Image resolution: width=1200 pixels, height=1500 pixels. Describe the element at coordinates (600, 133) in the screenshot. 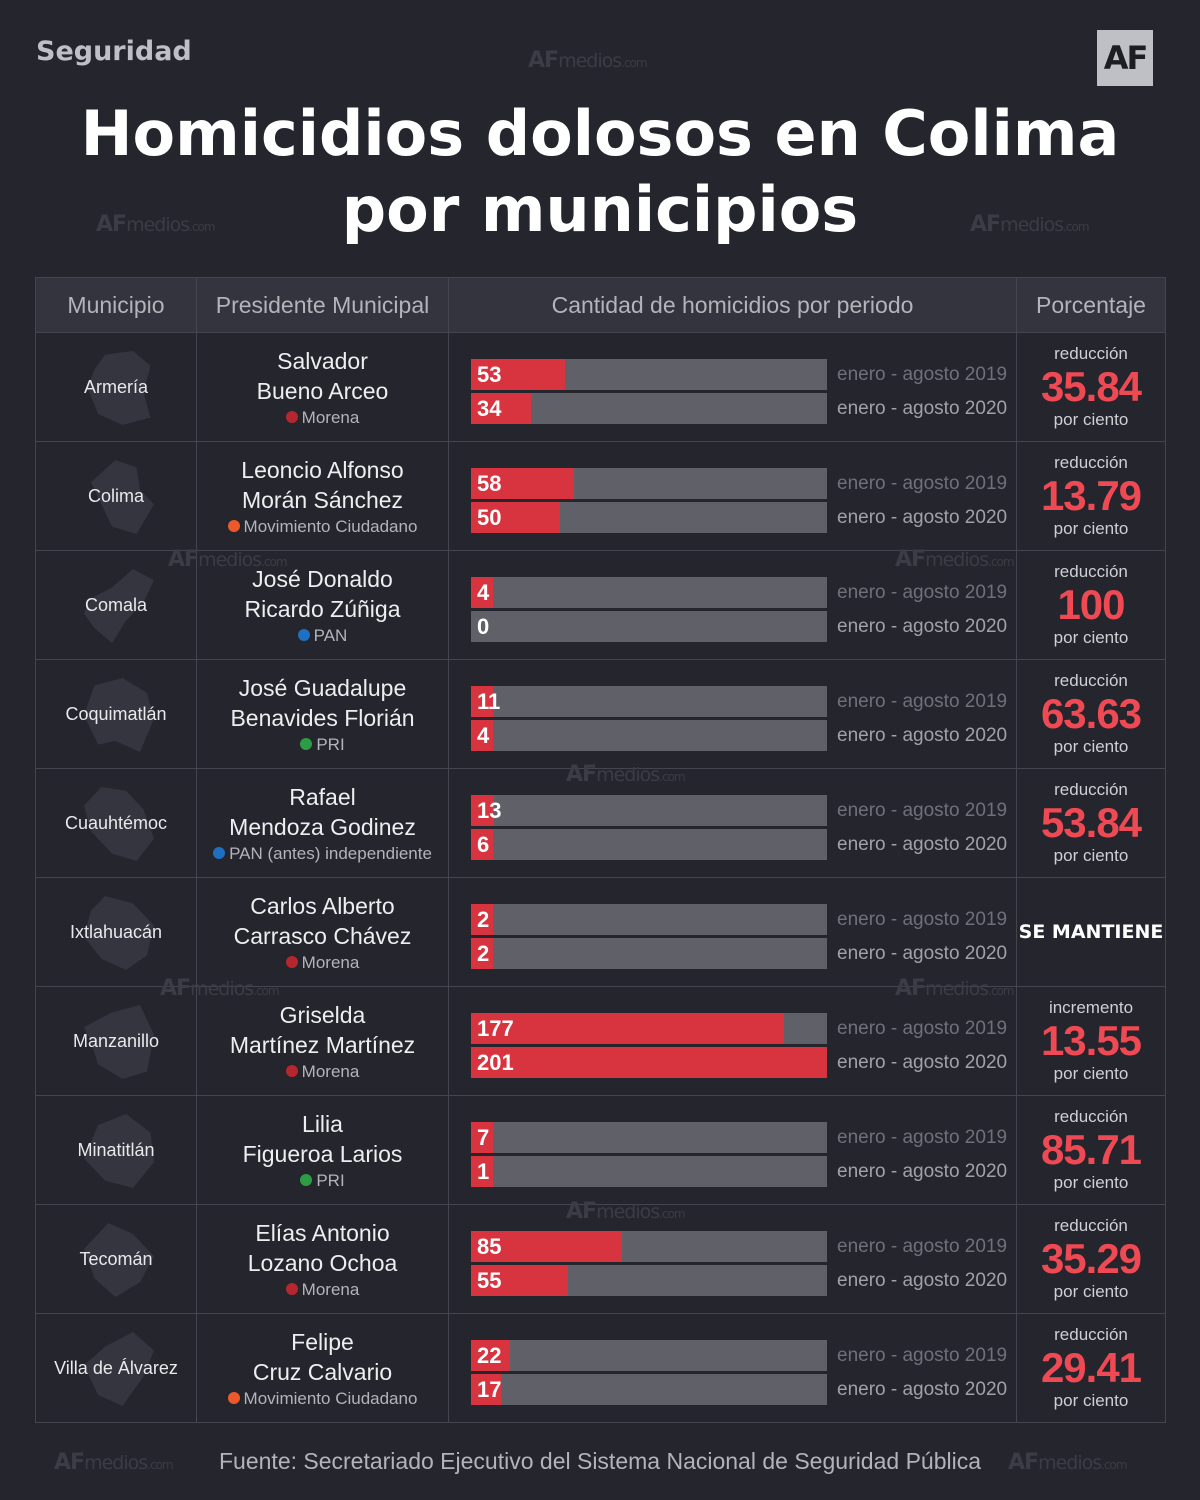

I see `title-line-1: Homicidios dolosos en Colima` at that location.